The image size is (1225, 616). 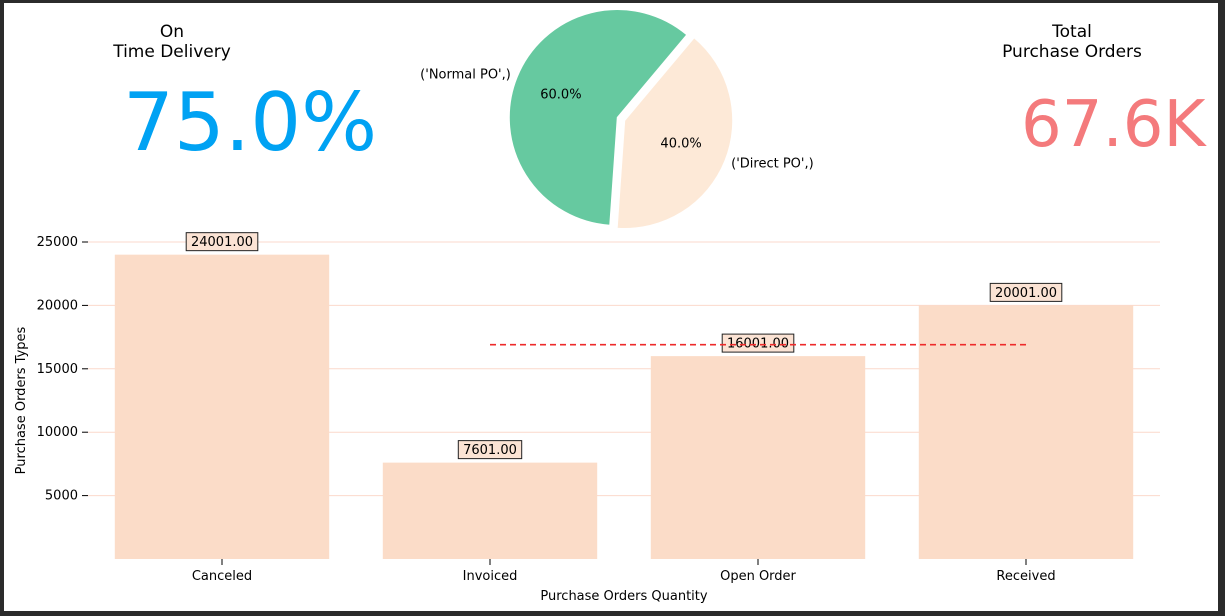 What do you see at coordinates (57, 432) in the screenshot?
I see `y-tick-label: 10000` at bounding box center [57, 432].